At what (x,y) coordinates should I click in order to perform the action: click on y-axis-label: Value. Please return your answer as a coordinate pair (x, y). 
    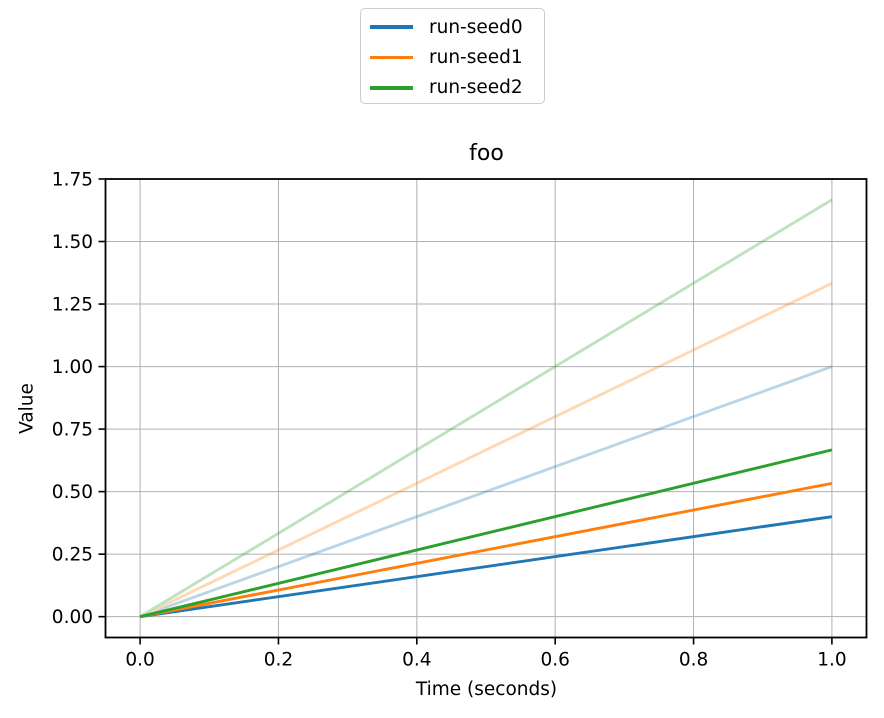
    Looking at the image, I should click on (27, 408).